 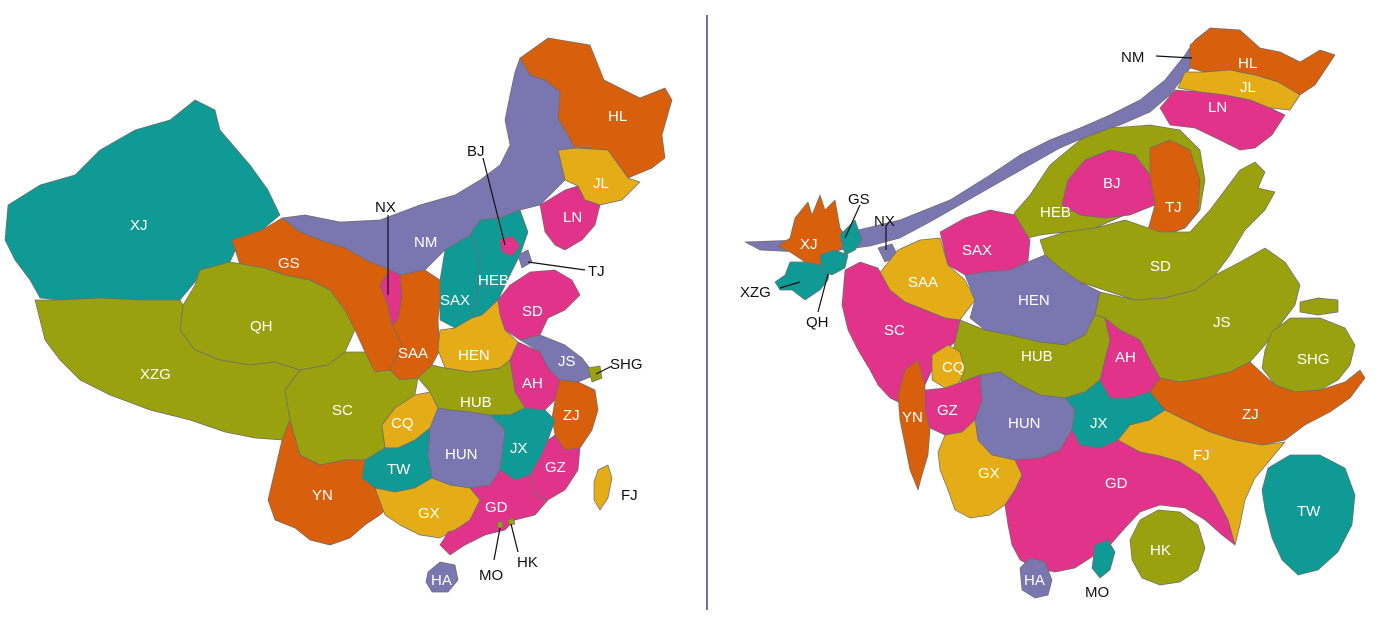 What do you see at coordinates (1319, 306) in the screenshot?
I see `region-SHG-tab` at bounding box center [1319, 306].